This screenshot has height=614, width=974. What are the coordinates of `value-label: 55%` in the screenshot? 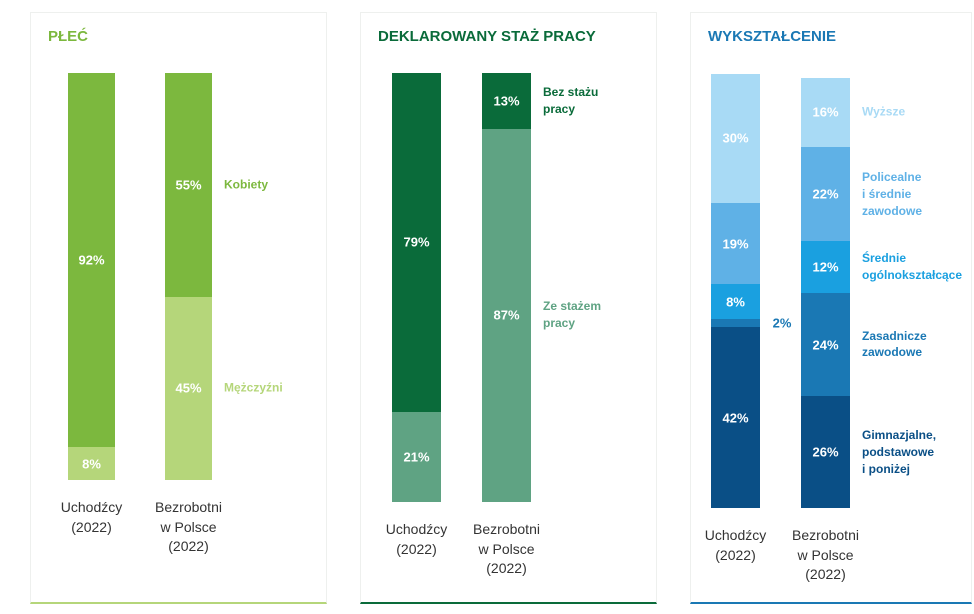 It's located at (188, 185).